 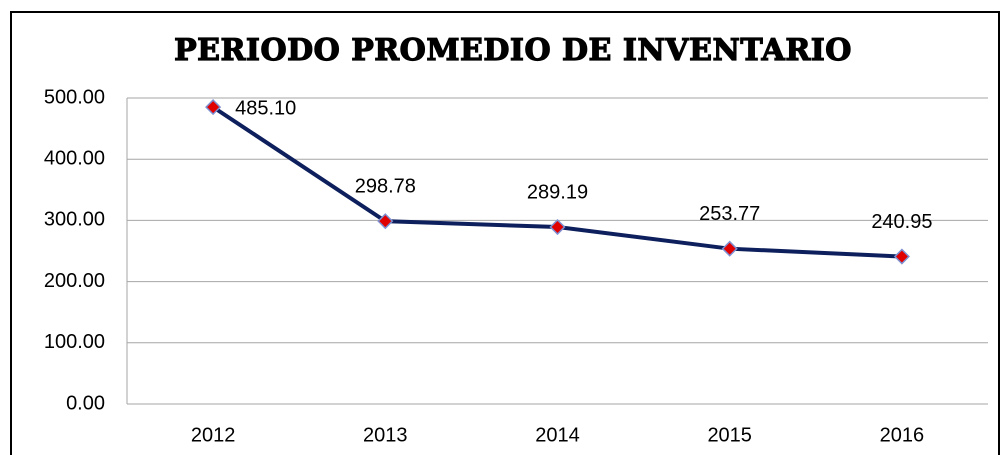 What do you see at coordinates (74, 97) in the screenshot?
I see `y-tick-label: 500.00` at bounding box center [74, 97].